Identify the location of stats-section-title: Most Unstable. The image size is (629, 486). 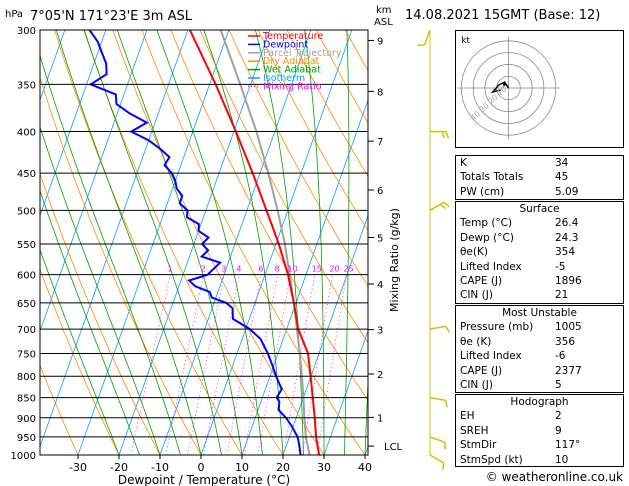
(539, 313).